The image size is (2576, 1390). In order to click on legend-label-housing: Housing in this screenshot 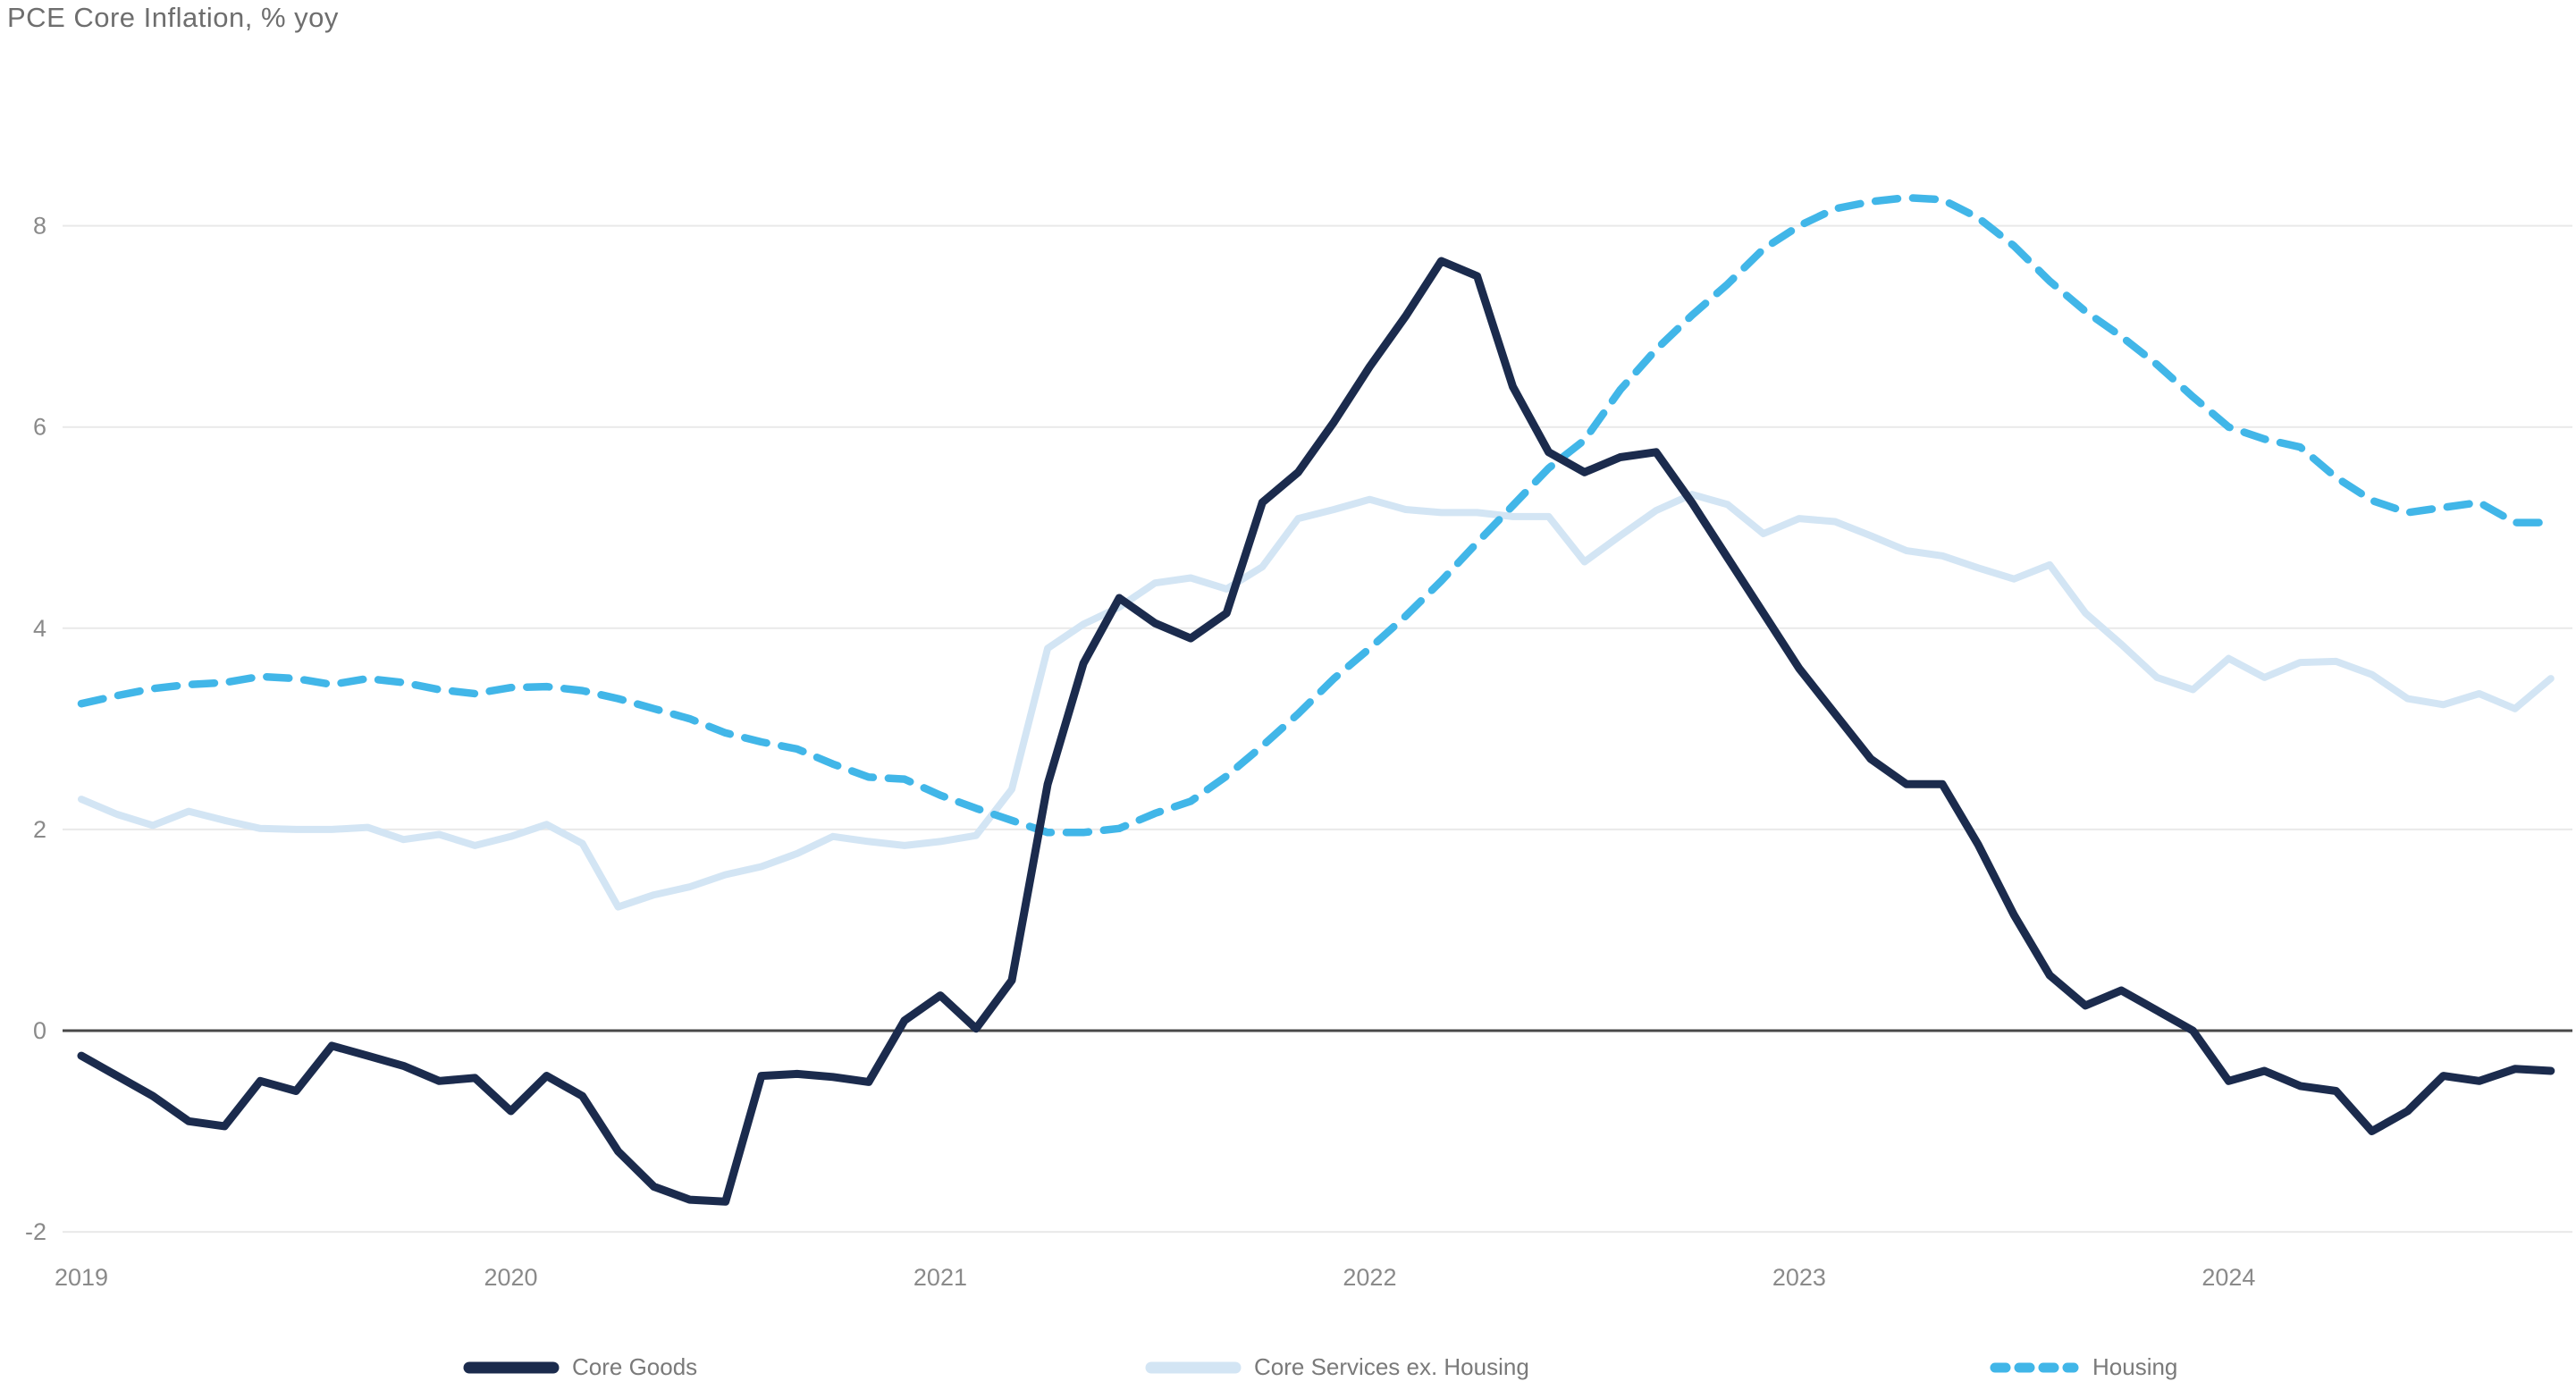, I will do `click(2135, 1366)`.